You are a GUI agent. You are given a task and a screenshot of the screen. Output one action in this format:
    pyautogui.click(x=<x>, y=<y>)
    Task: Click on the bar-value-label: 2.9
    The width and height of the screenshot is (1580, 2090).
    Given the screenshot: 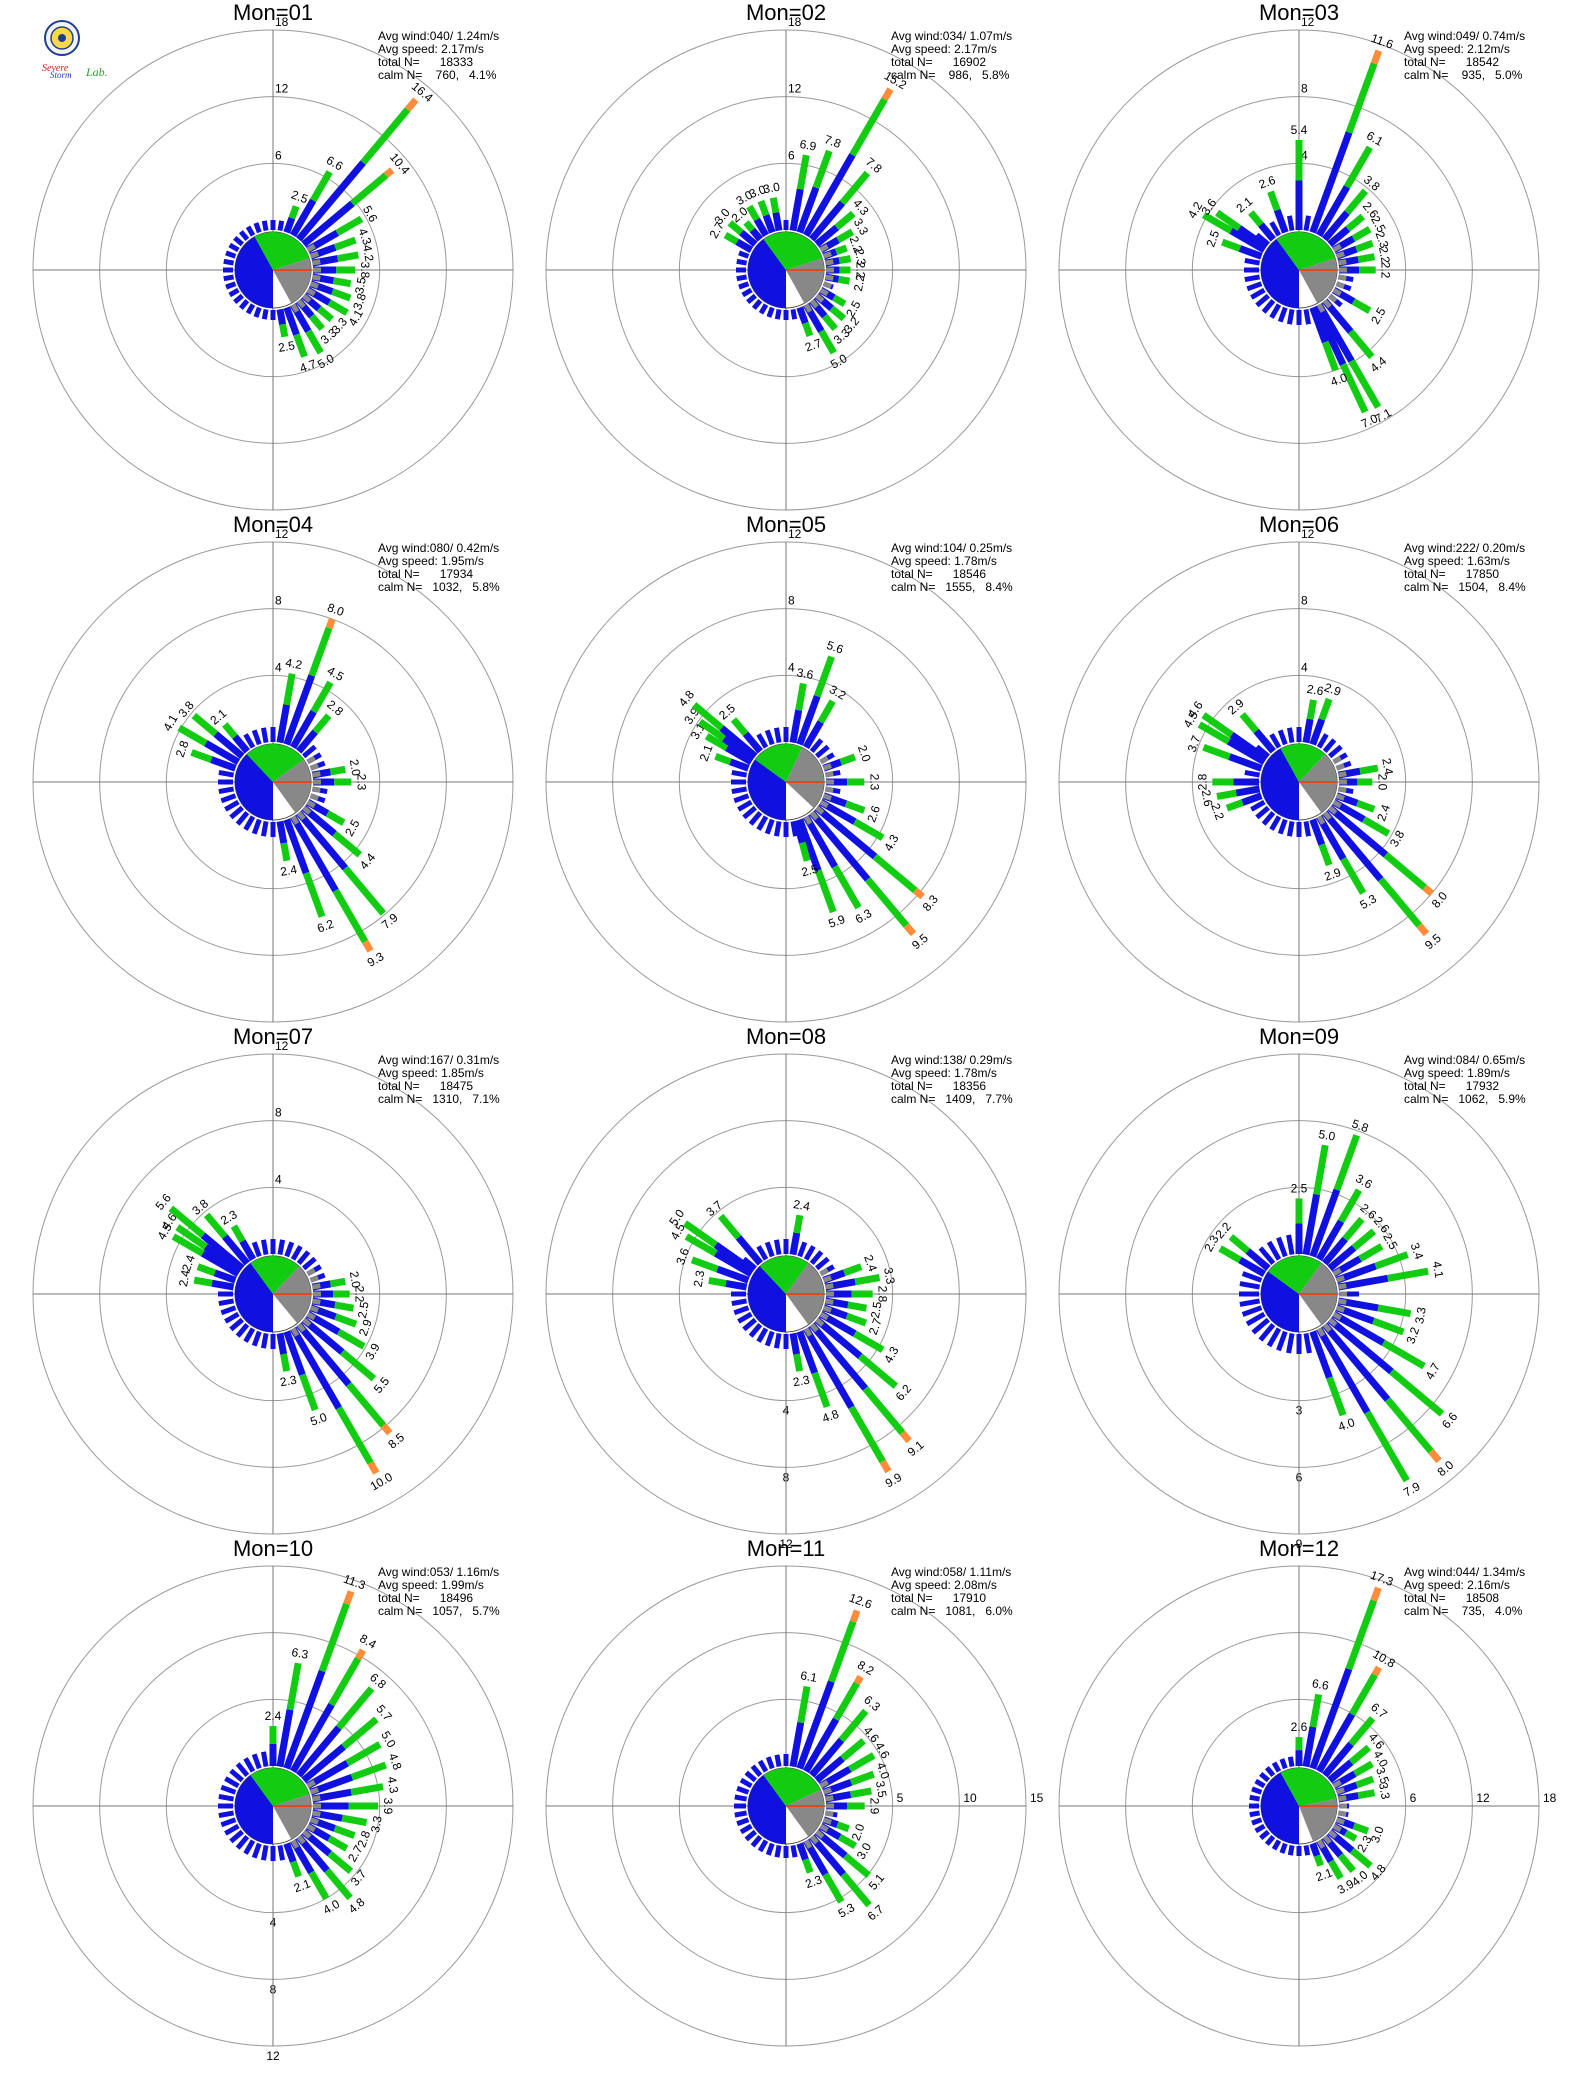 What is the action you would take?
    pyautogui.click(x=1332, y=689)
    